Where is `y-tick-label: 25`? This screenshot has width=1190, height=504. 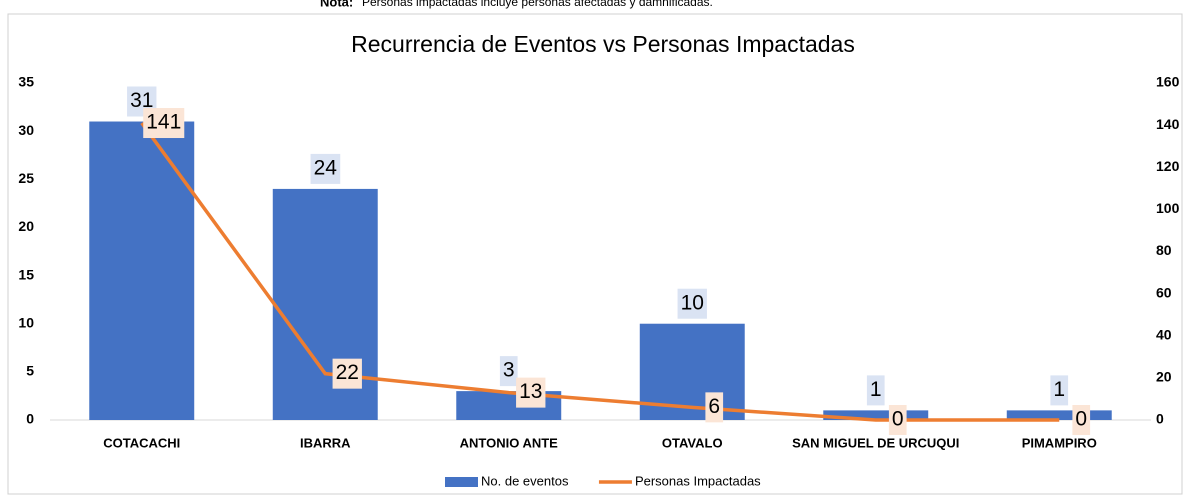
y-tick-label: 25 is located at coordinates (26, 178).